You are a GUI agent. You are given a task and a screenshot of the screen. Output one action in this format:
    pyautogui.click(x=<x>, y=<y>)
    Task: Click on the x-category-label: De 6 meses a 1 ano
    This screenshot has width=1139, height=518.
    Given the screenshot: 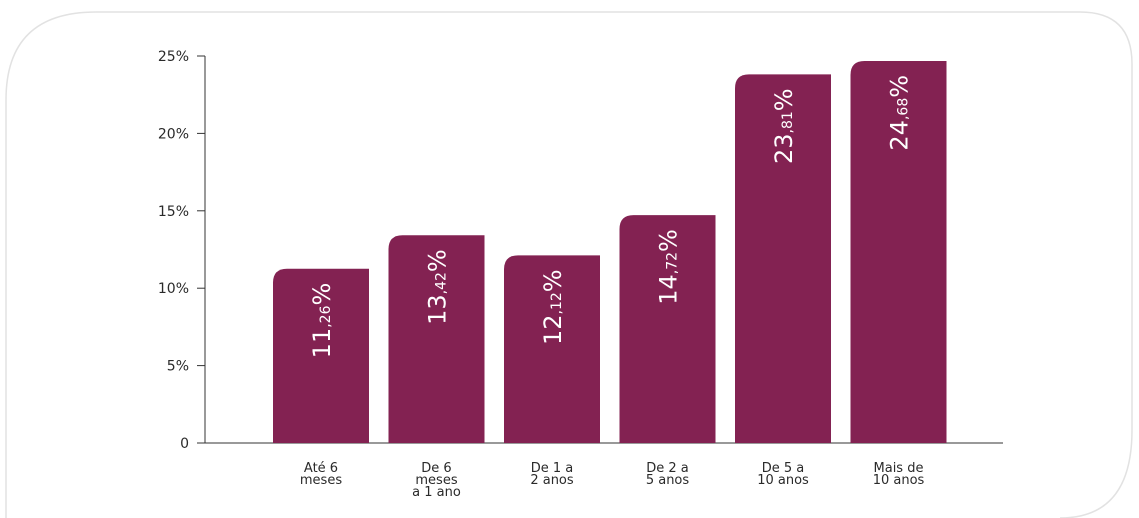 What is the action you would take?
    pyautogui.click(x=436, y=480)
    